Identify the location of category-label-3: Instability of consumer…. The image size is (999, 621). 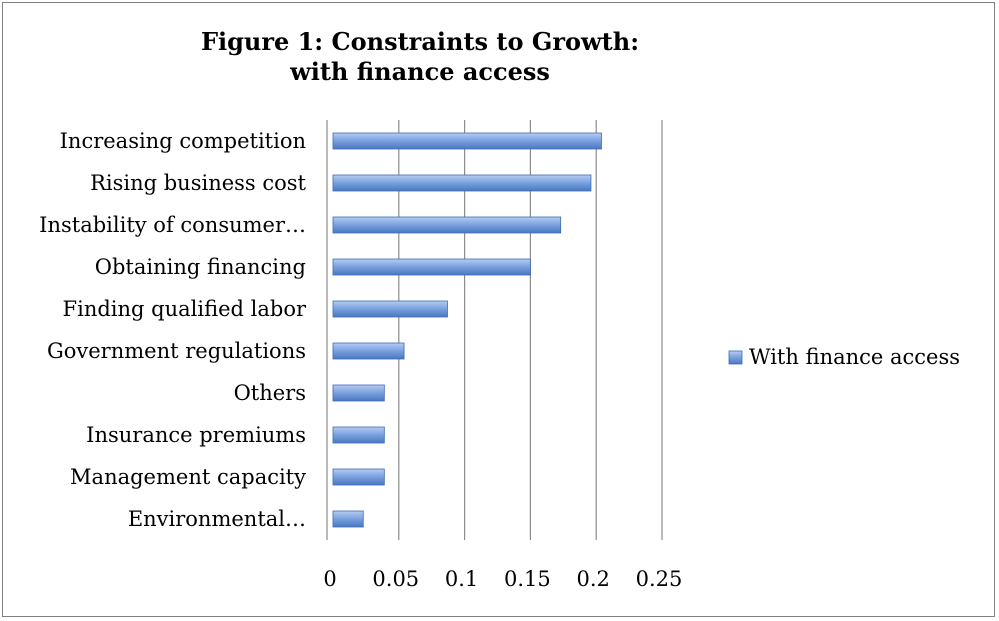
(172, 225).